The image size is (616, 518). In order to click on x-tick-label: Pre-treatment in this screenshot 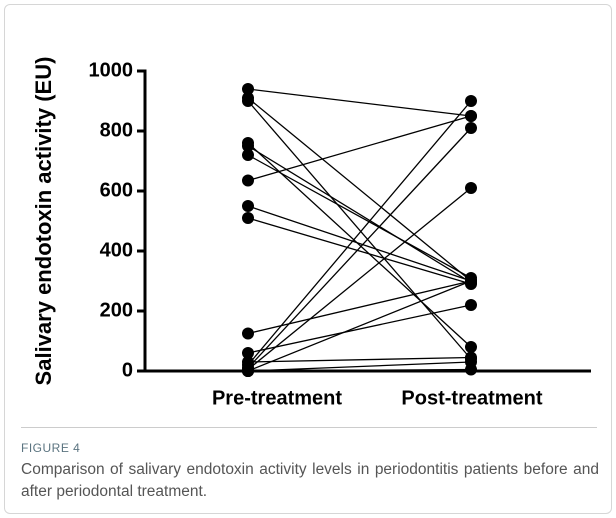, I will do `click(277, 398)`.